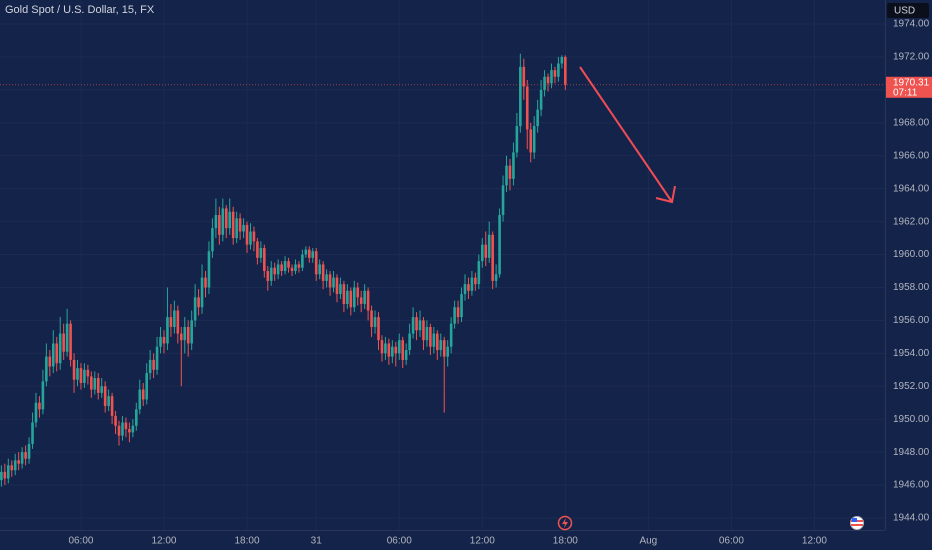  What do you see at coordinates (911, 82) in the screenshot?
I see `last-price-label: 1970.31` at bounding box center [911, 82].